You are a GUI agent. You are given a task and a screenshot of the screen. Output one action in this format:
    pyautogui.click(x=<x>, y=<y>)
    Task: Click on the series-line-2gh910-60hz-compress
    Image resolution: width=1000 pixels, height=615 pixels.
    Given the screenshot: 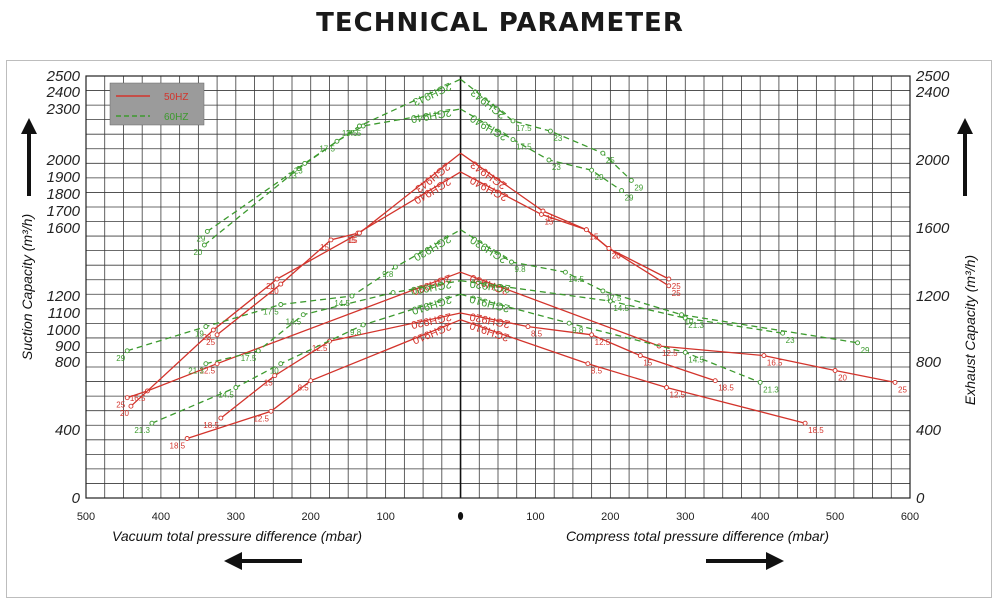 What is the action you would take?
    pyautogui.click(x=610, y=338)
    